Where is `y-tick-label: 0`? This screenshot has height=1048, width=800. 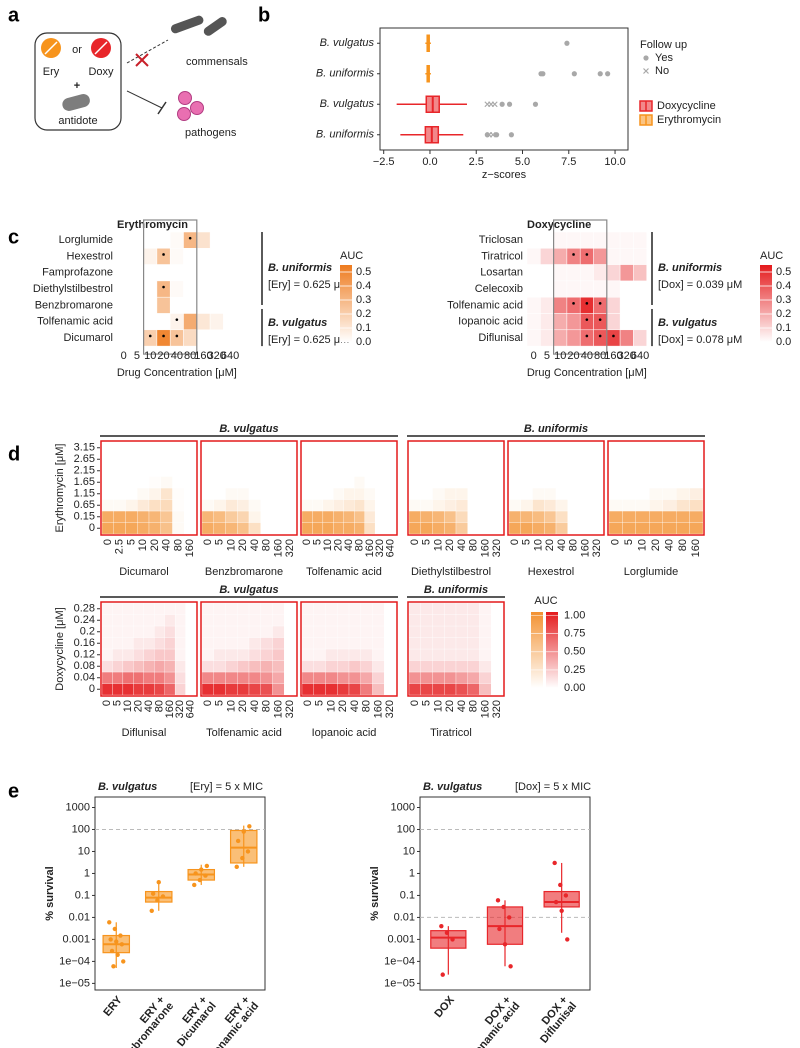 y-tick-label: 0 is located at coordinates (92, 528).